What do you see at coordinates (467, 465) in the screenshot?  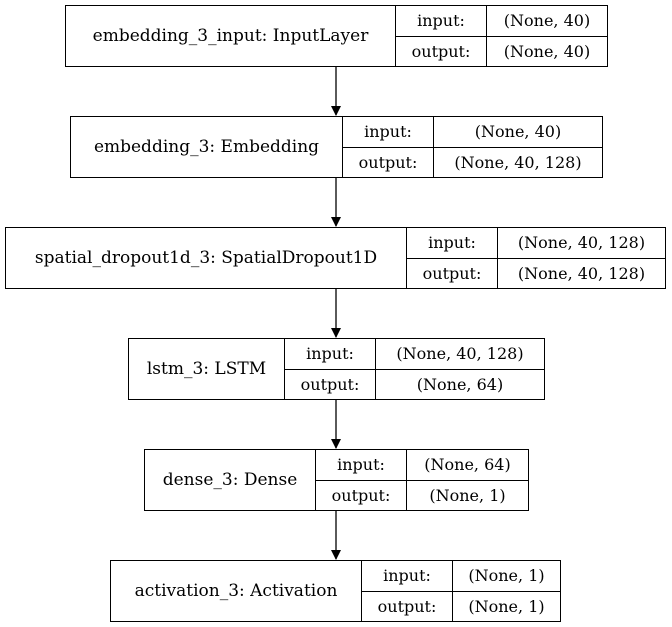 I see `input-shape: (None, 64)` at bounding box center [467, 465].